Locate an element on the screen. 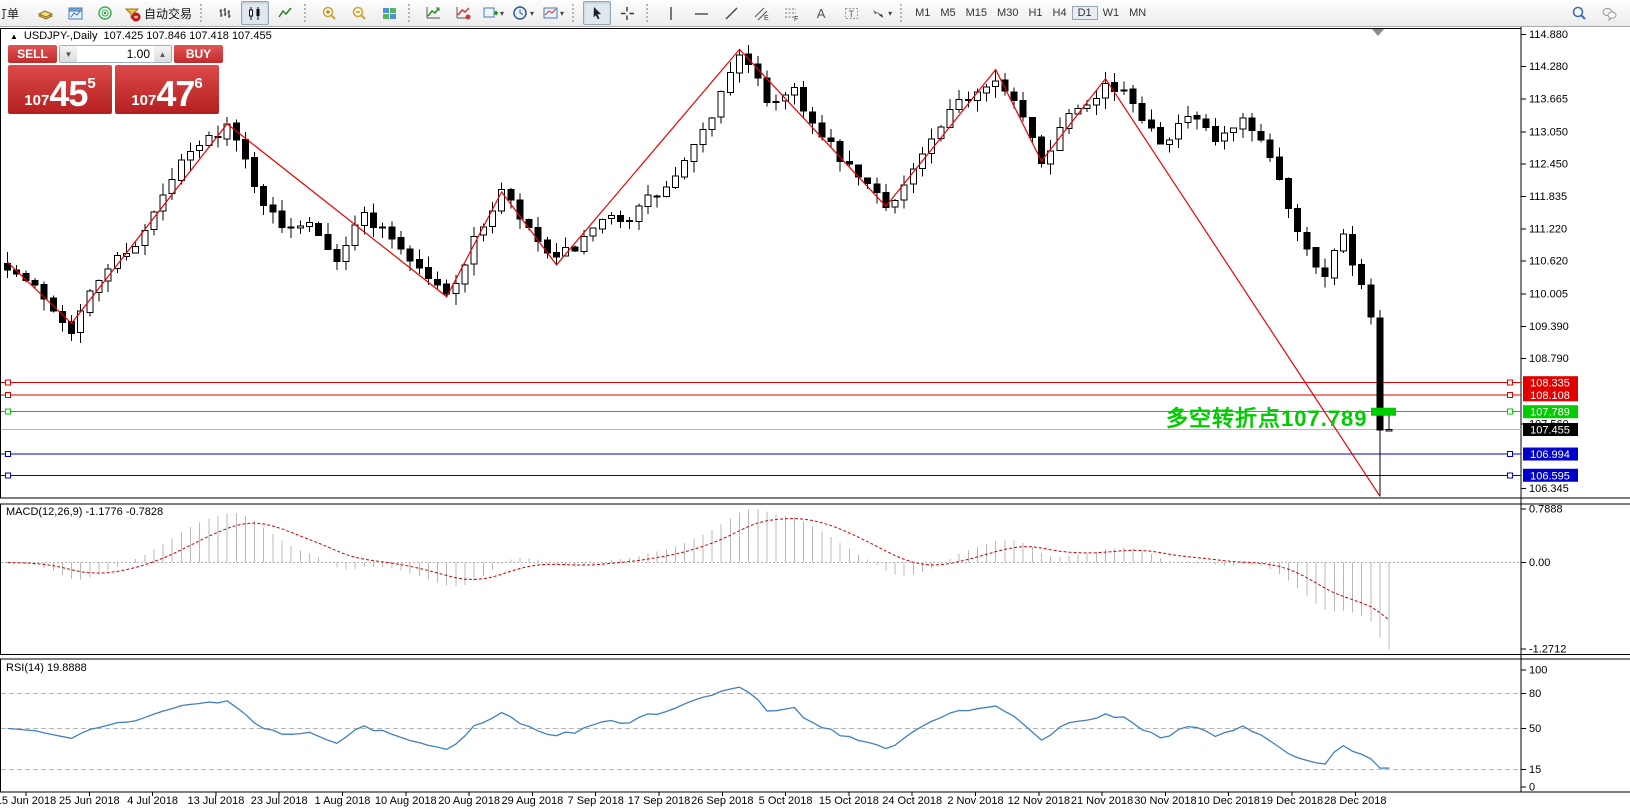  sell-price-pips: 45 is located at coordinates (68, 93).